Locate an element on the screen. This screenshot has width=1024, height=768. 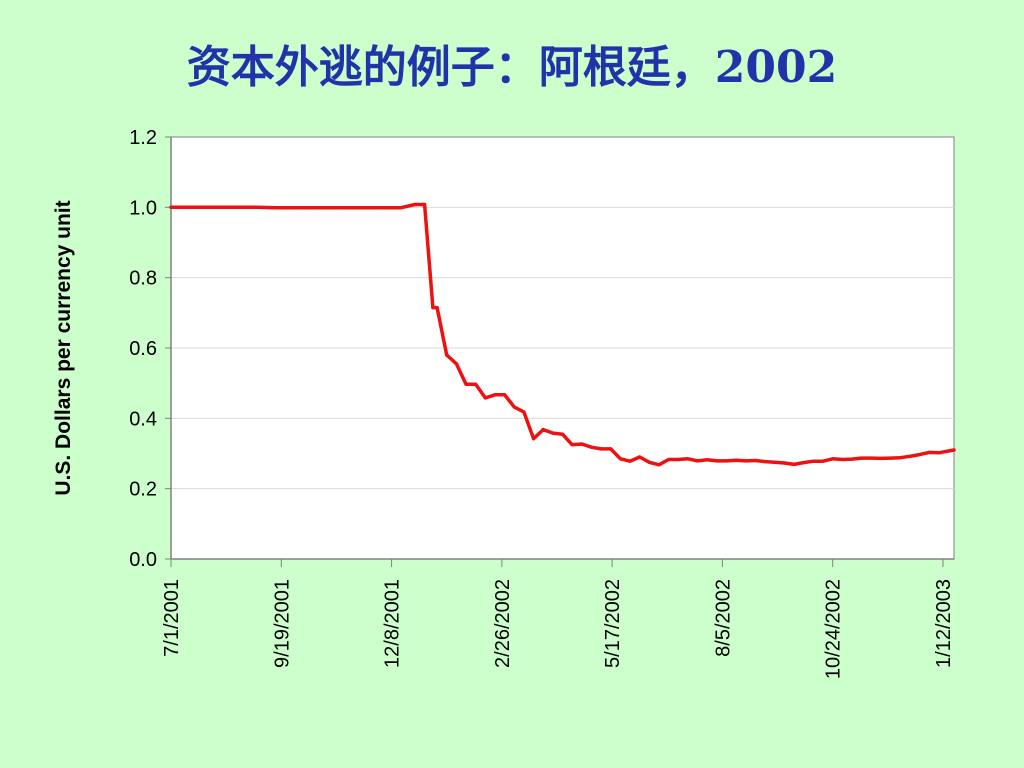
y-axis-ticks: 0.0 0.2 0.4 0.6 0.8 1.0 1.2 is located at coordinates (150, 349).